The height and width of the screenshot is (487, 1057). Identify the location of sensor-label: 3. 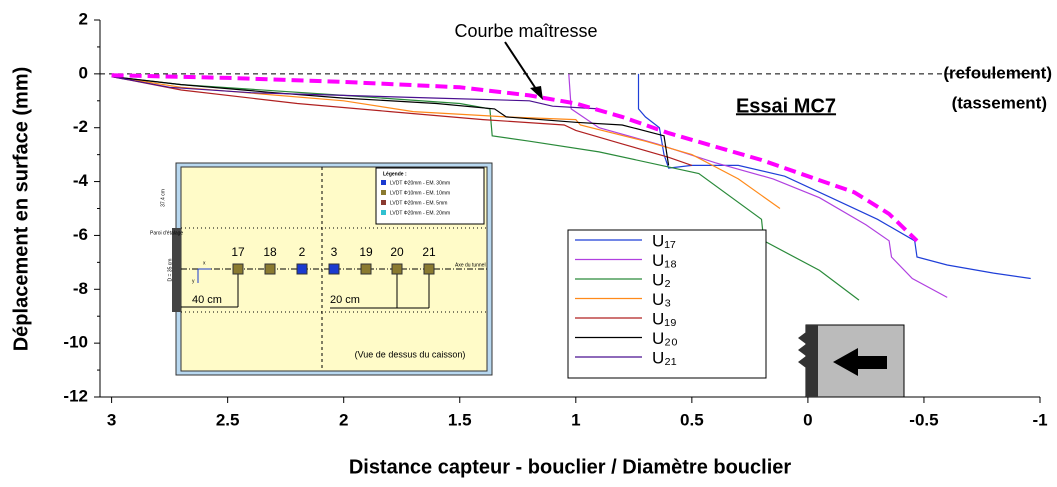
(334, 252).